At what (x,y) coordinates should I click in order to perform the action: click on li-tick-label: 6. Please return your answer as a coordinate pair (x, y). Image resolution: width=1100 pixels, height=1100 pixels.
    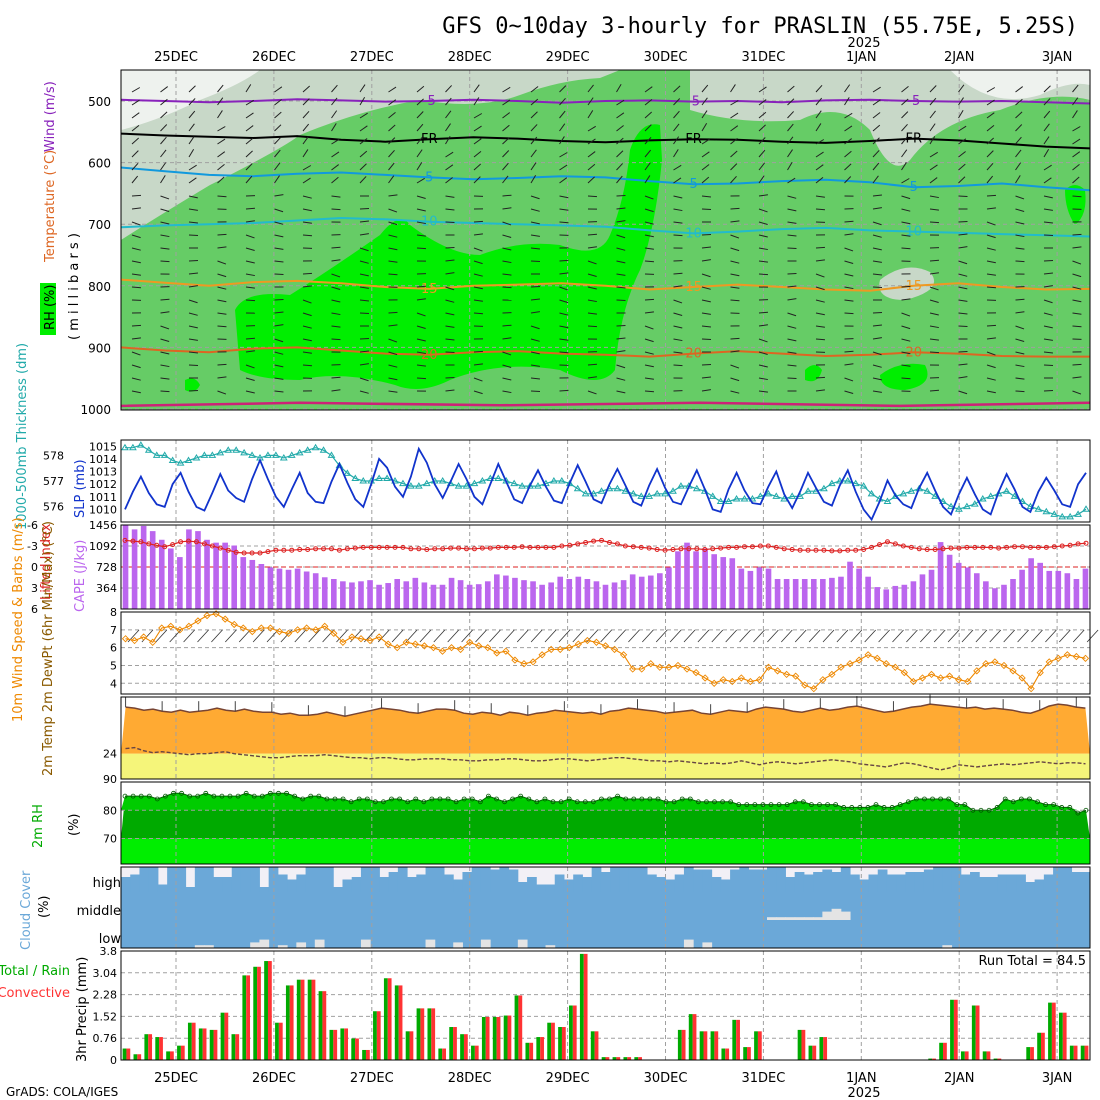
    Looking at the image, I should click on (34, 609).